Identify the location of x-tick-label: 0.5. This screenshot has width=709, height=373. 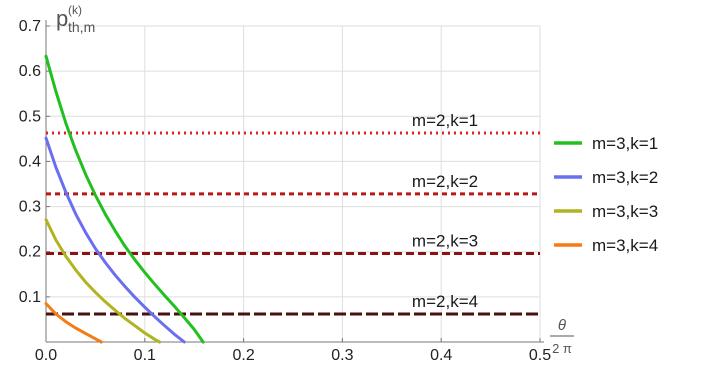
(540, 355).